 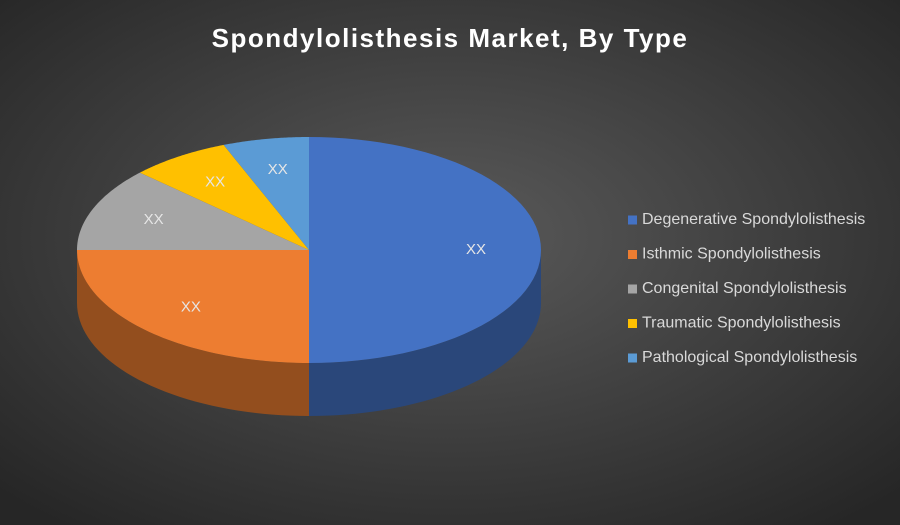 What do you see at coordinates (744, 288) in the screenshot?
I see `legend-label: Congenital Spondylolisthesis` at bounding box center [744, 288].